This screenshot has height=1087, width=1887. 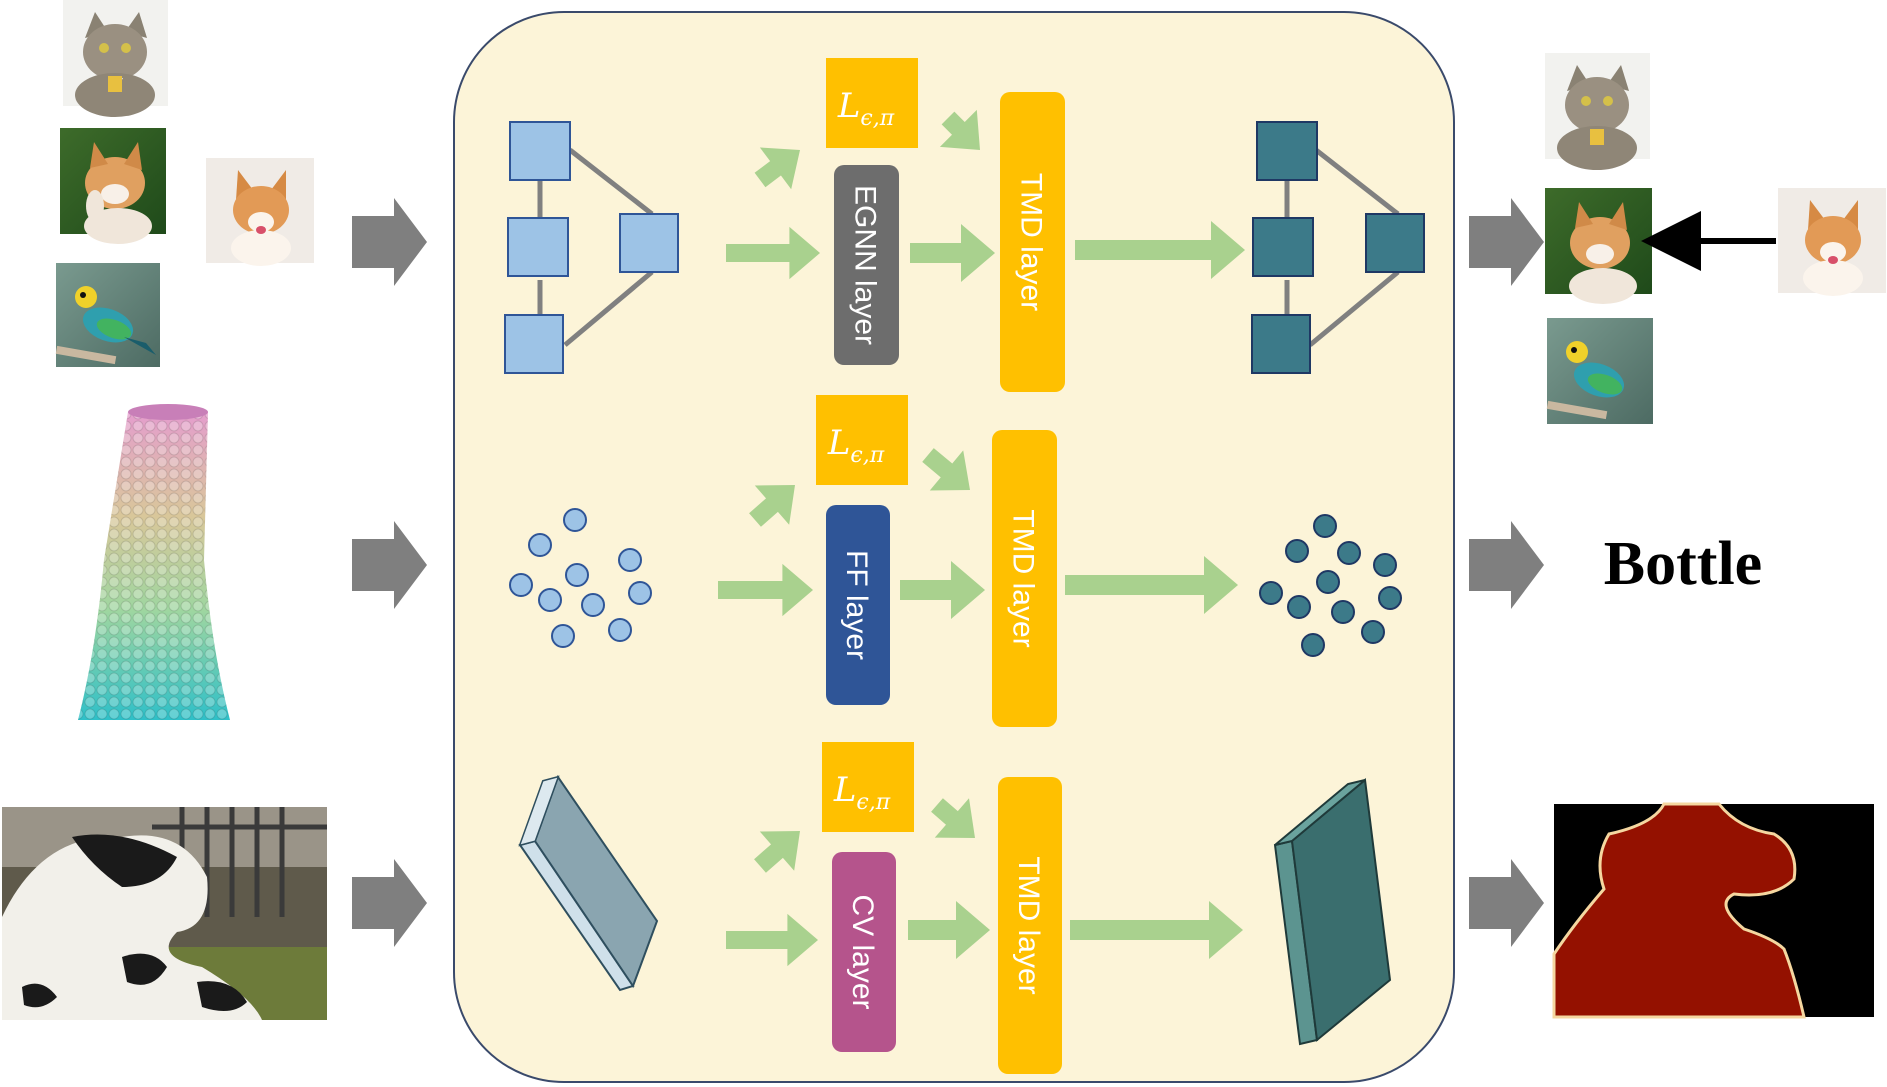 I want to click on layer-label: EGNN layer, so click(x=865, y=265).